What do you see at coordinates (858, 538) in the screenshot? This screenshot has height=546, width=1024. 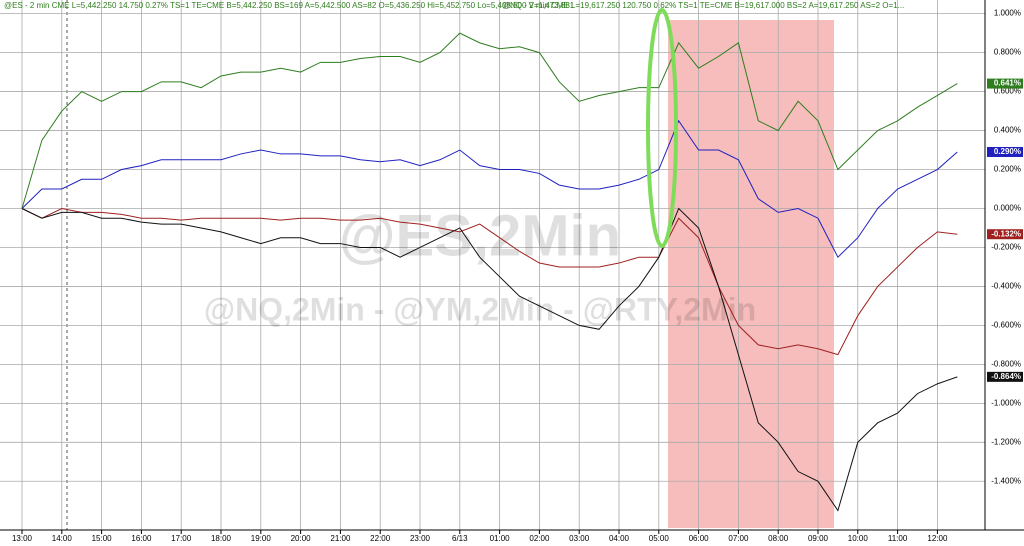 I see `x-tick-label: 10:00` at bounding box center [858, 538].